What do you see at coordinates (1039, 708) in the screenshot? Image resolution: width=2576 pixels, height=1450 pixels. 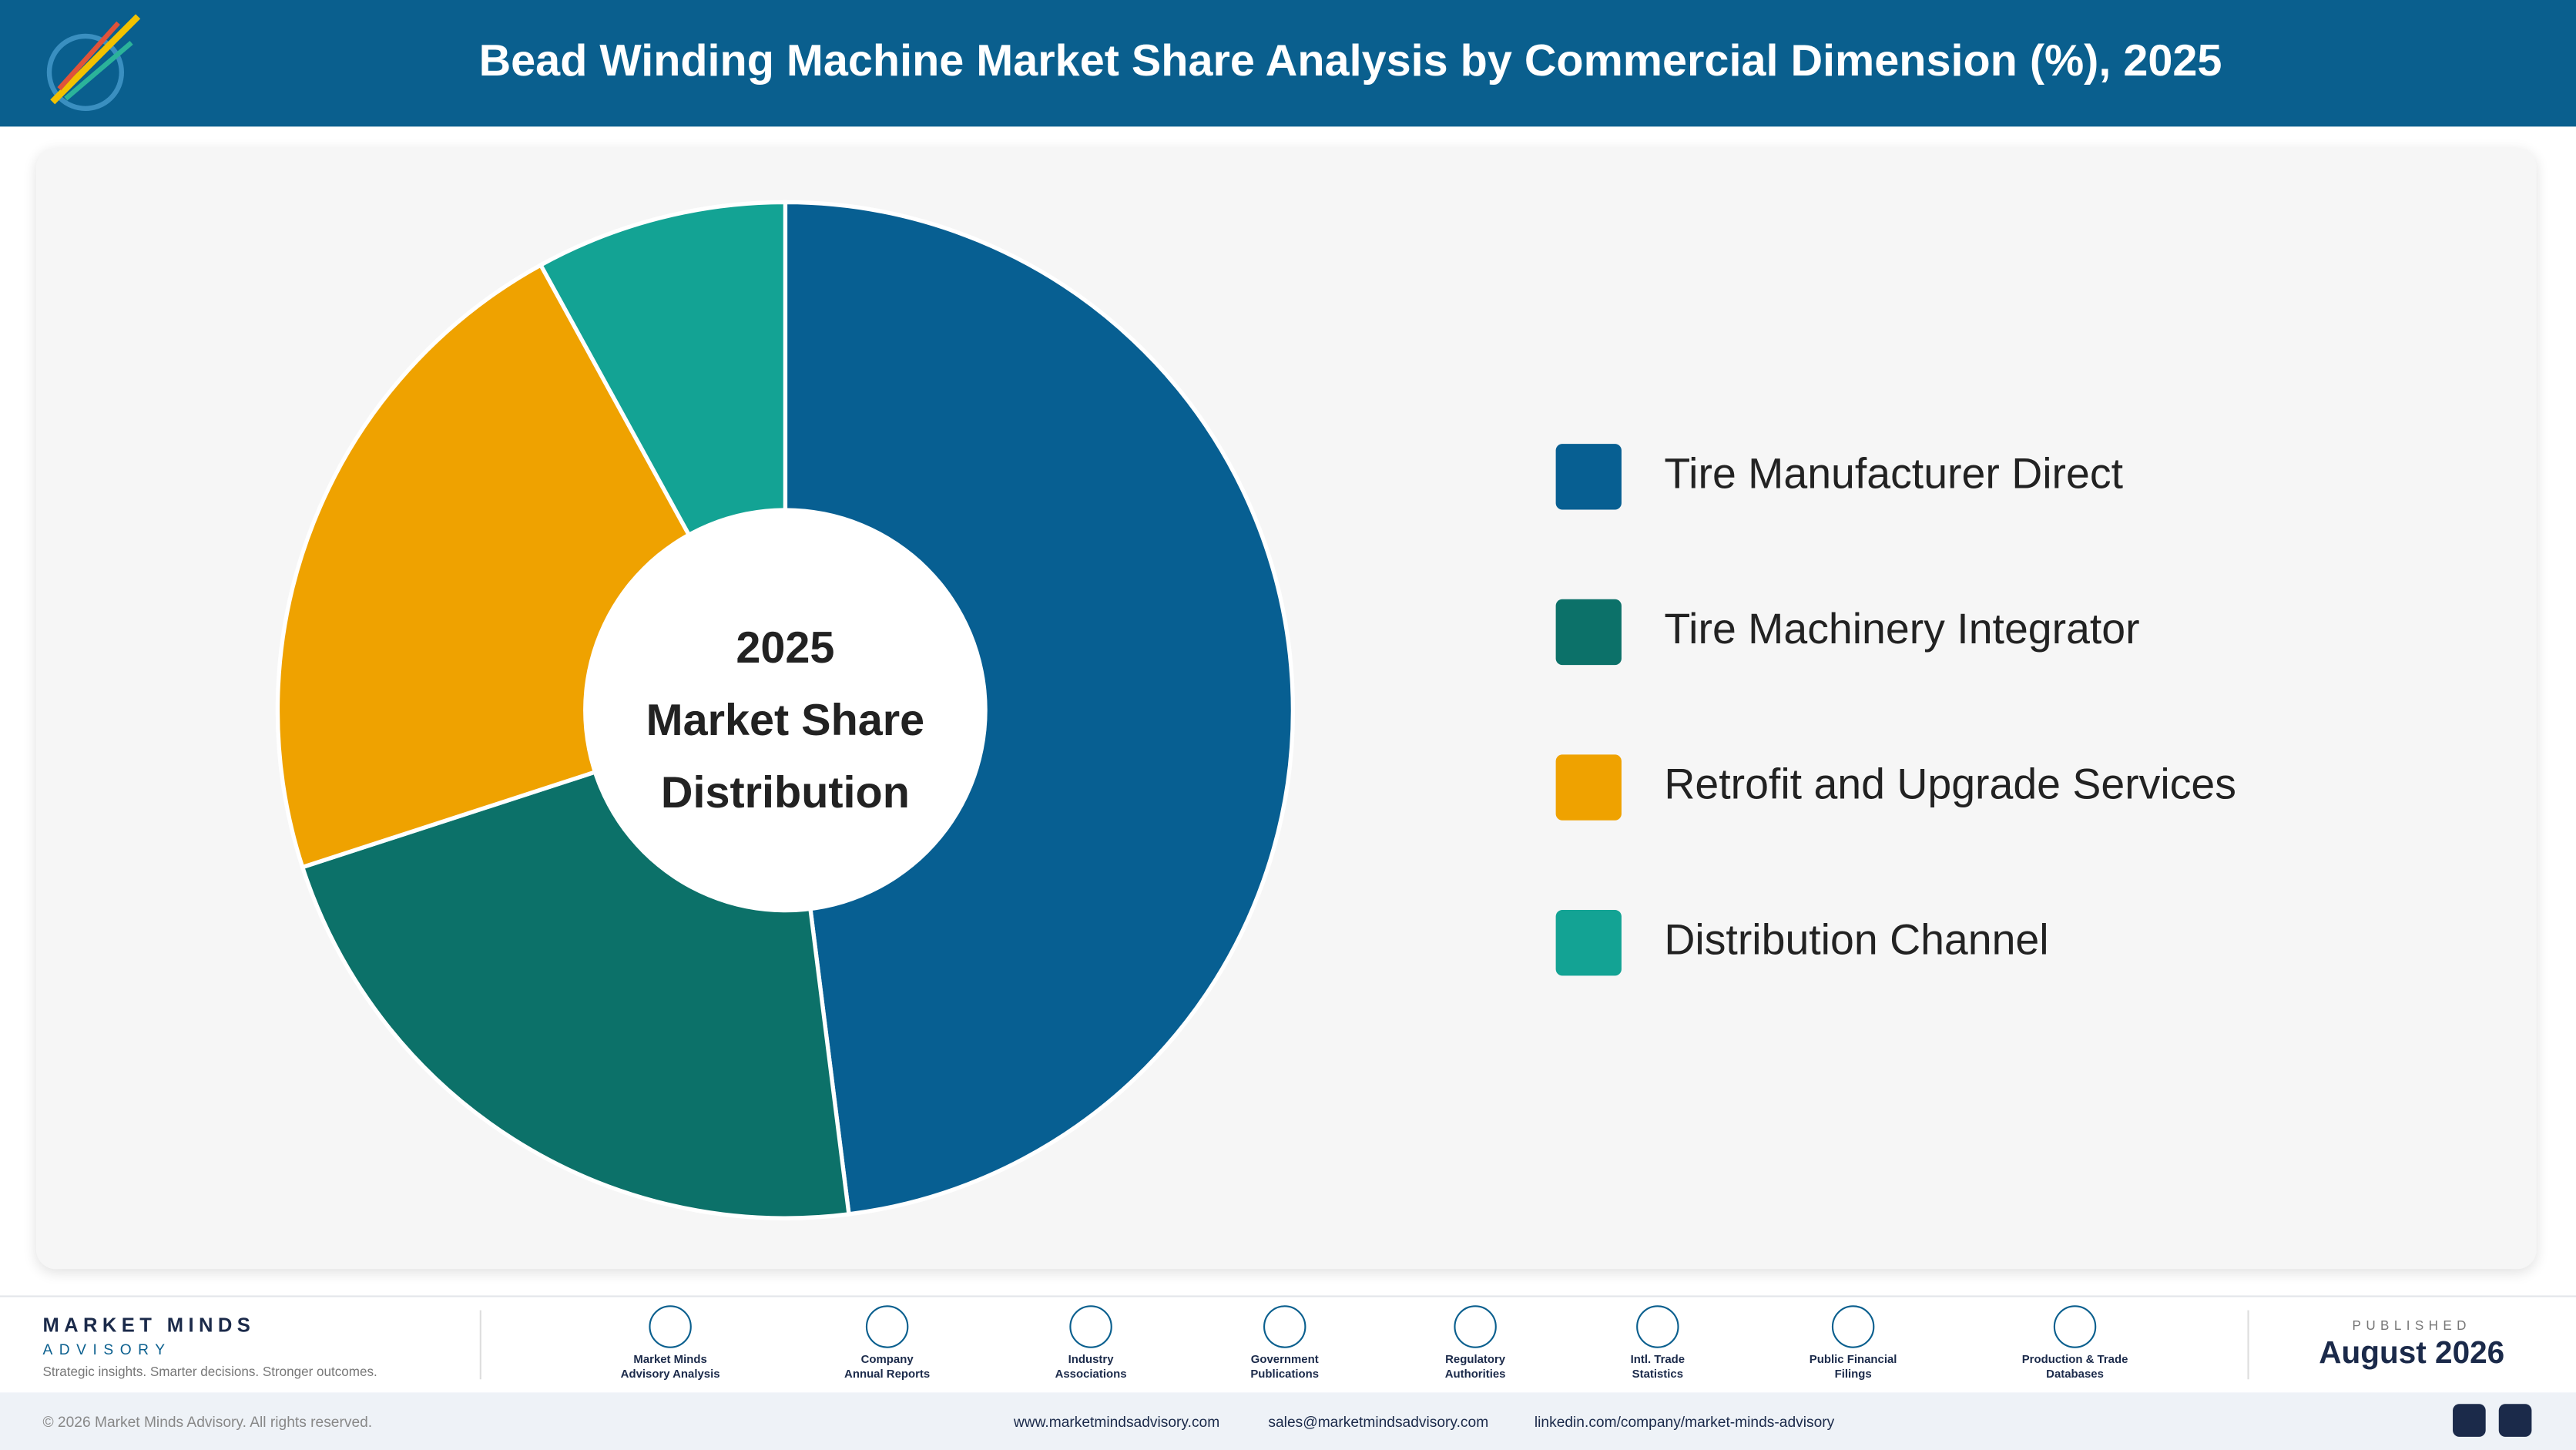 I see `pie-slice` at bounding box center [1039, 708].